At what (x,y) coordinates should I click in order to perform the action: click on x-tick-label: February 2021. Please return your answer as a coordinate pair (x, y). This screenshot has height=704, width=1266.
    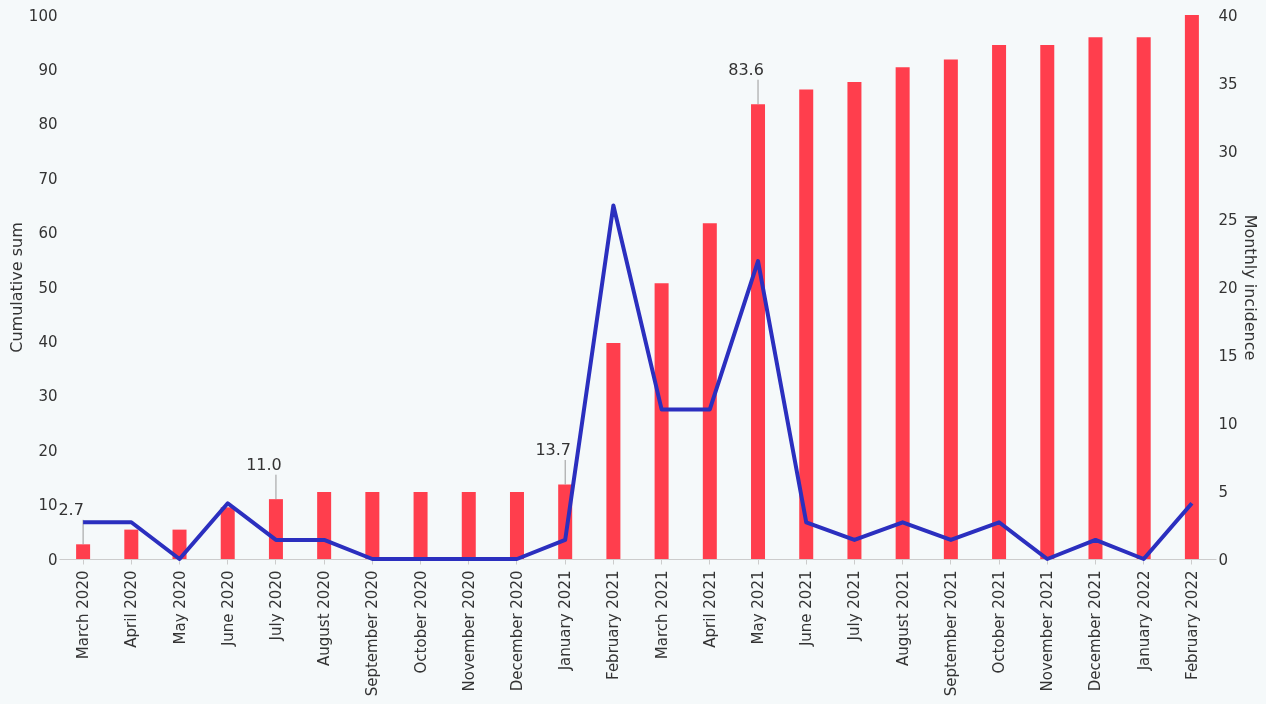
    Looking at the image, I should click on (613, 625).